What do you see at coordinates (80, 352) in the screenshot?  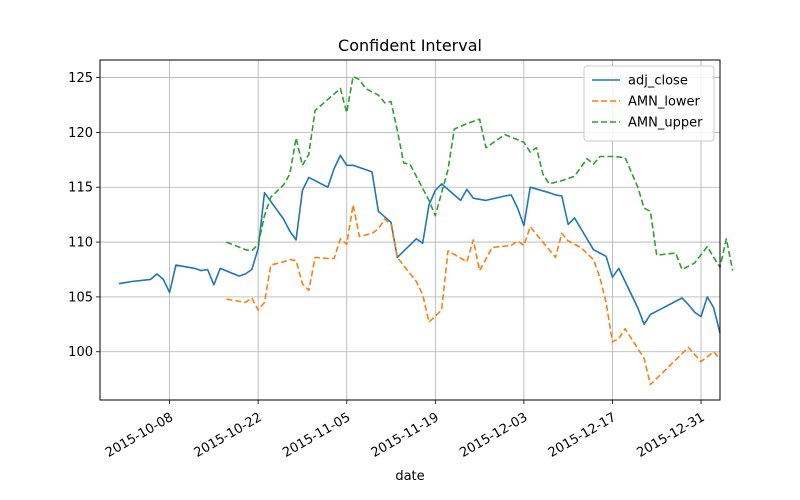 I see `y-tick-label: 100` at bounding box center [80, 352].